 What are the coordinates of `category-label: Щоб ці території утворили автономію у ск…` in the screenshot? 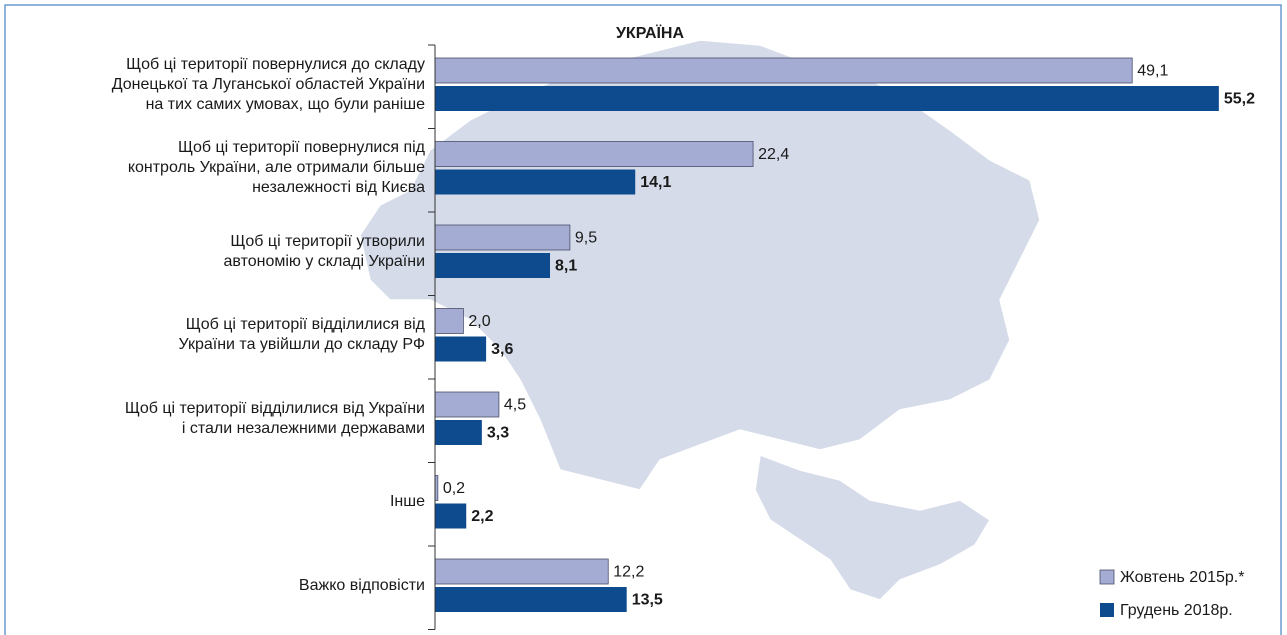 It's located at (324, 251).